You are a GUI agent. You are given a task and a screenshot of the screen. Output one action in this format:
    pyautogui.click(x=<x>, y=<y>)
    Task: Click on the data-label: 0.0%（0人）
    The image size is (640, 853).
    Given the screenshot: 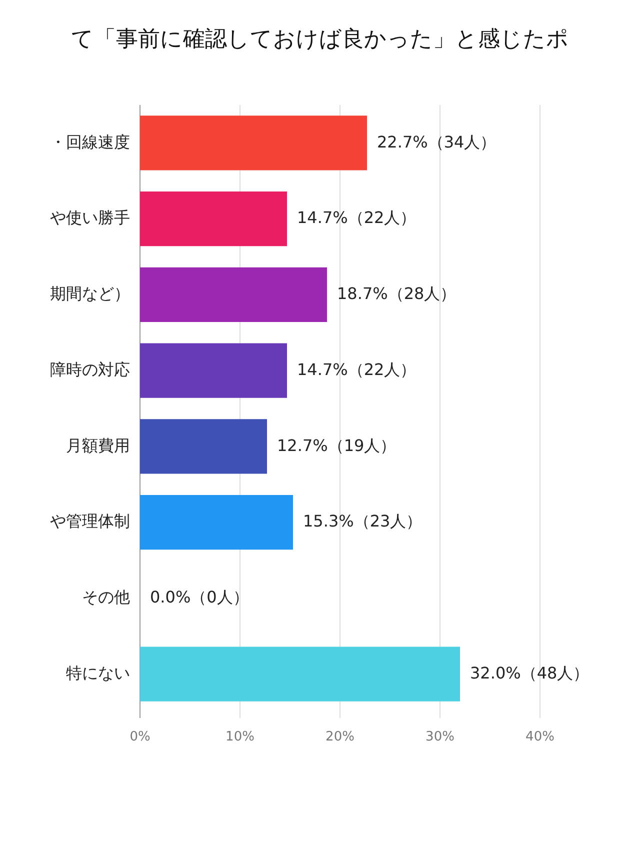 What is the action you would take?
    pyautogui.click(x=199, y=597)
    